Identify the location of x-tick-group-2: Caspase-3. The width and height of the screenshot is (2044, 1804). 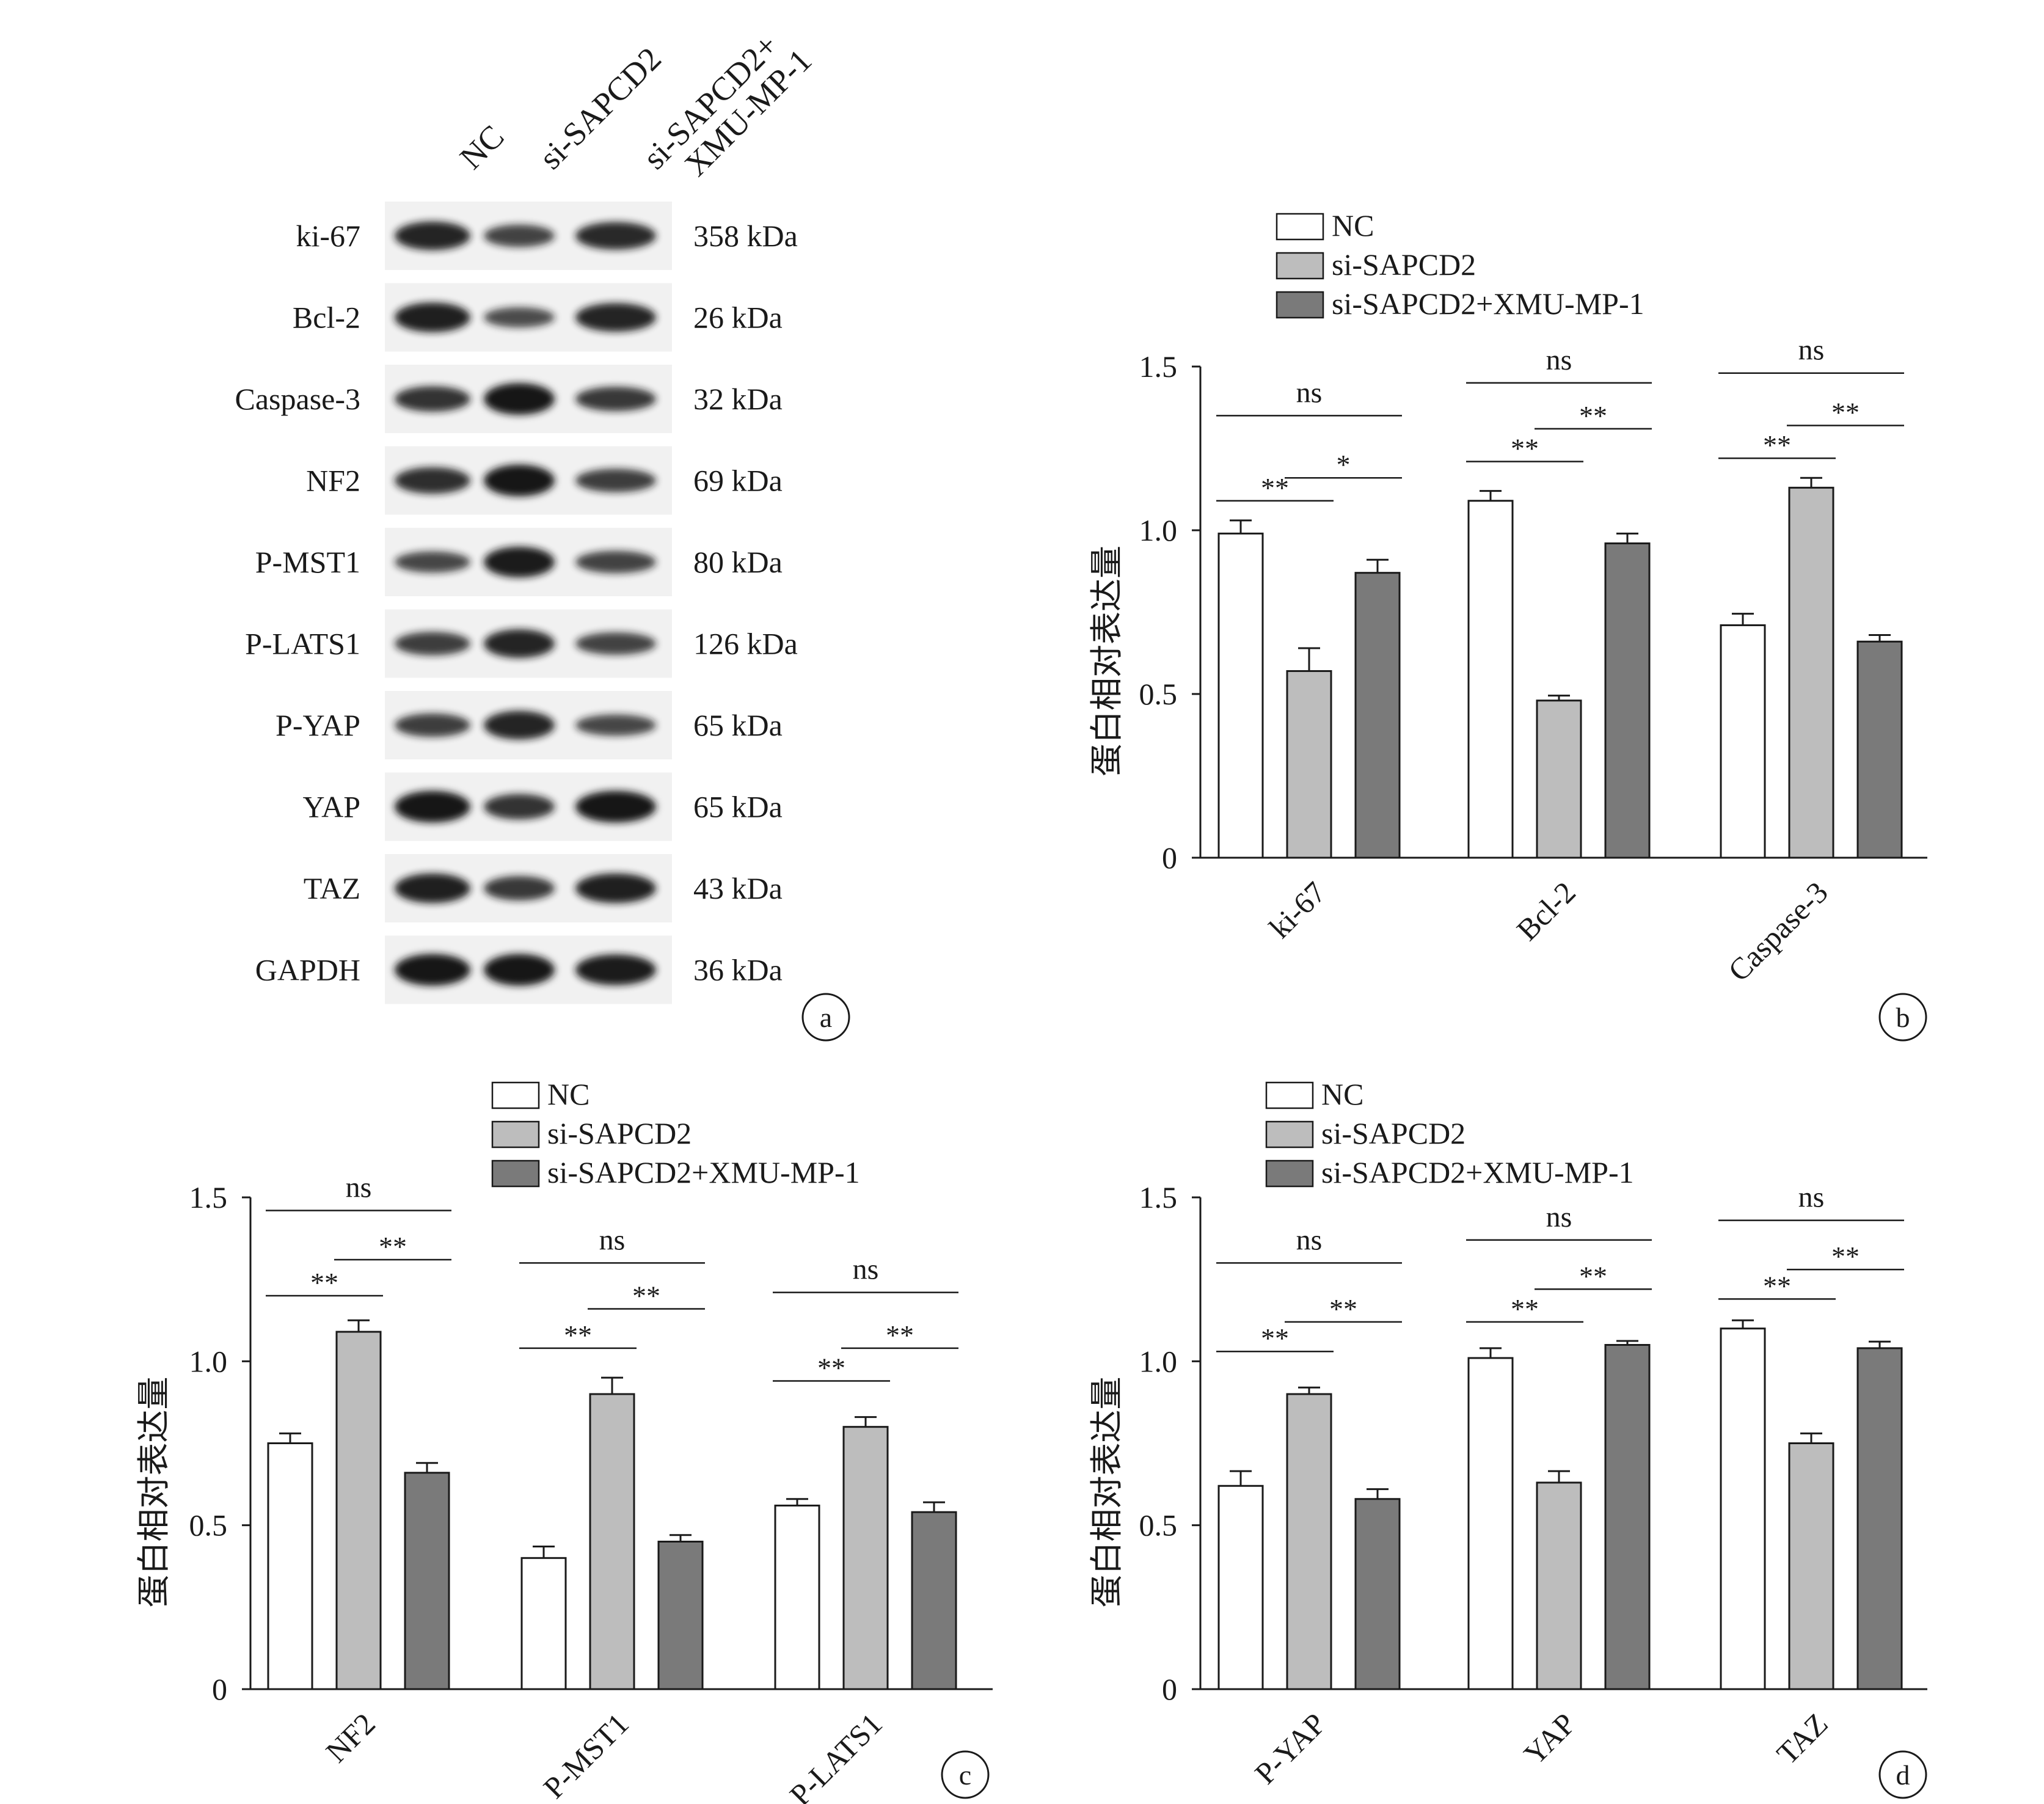
(1778, 931).